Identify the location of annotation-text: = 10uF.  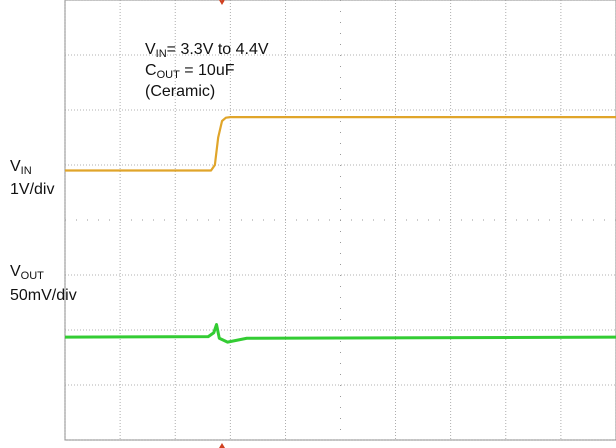
(207, 70).